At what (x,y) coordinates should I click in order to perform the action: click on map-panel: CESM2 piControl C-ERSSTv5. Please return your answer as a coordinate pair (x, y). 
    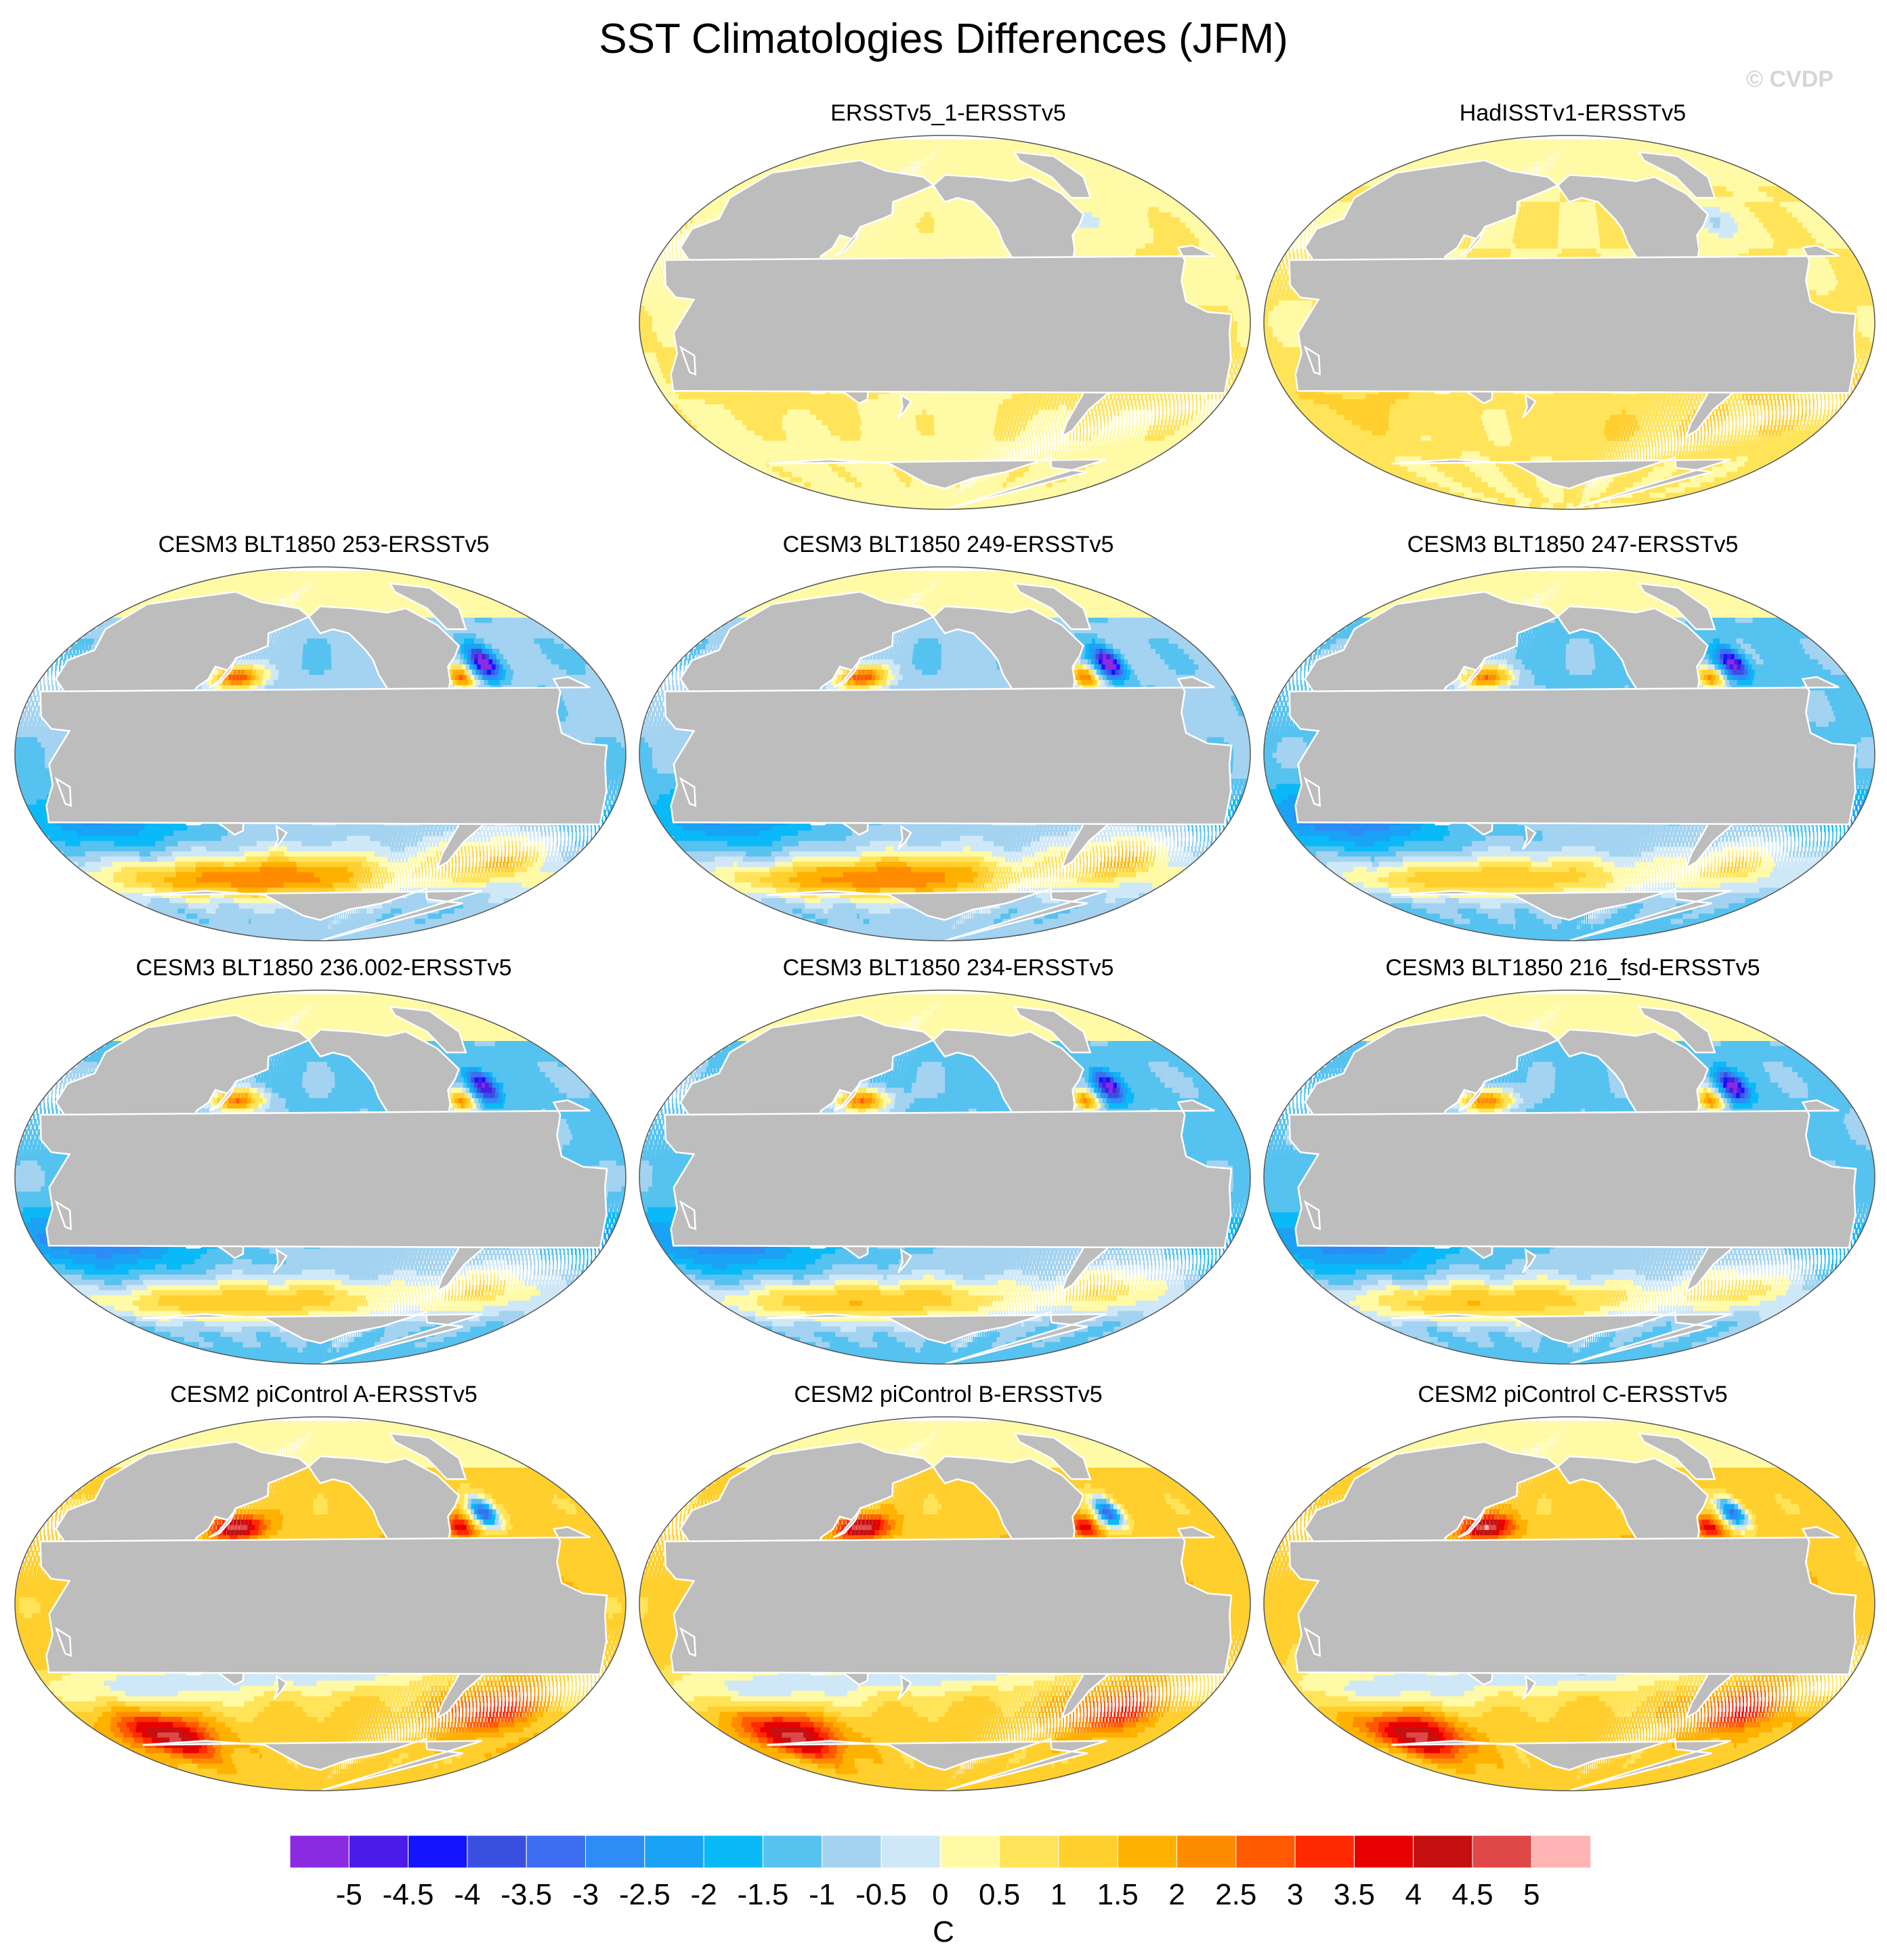
    Looking at the image, I should click on (1572, 1592).